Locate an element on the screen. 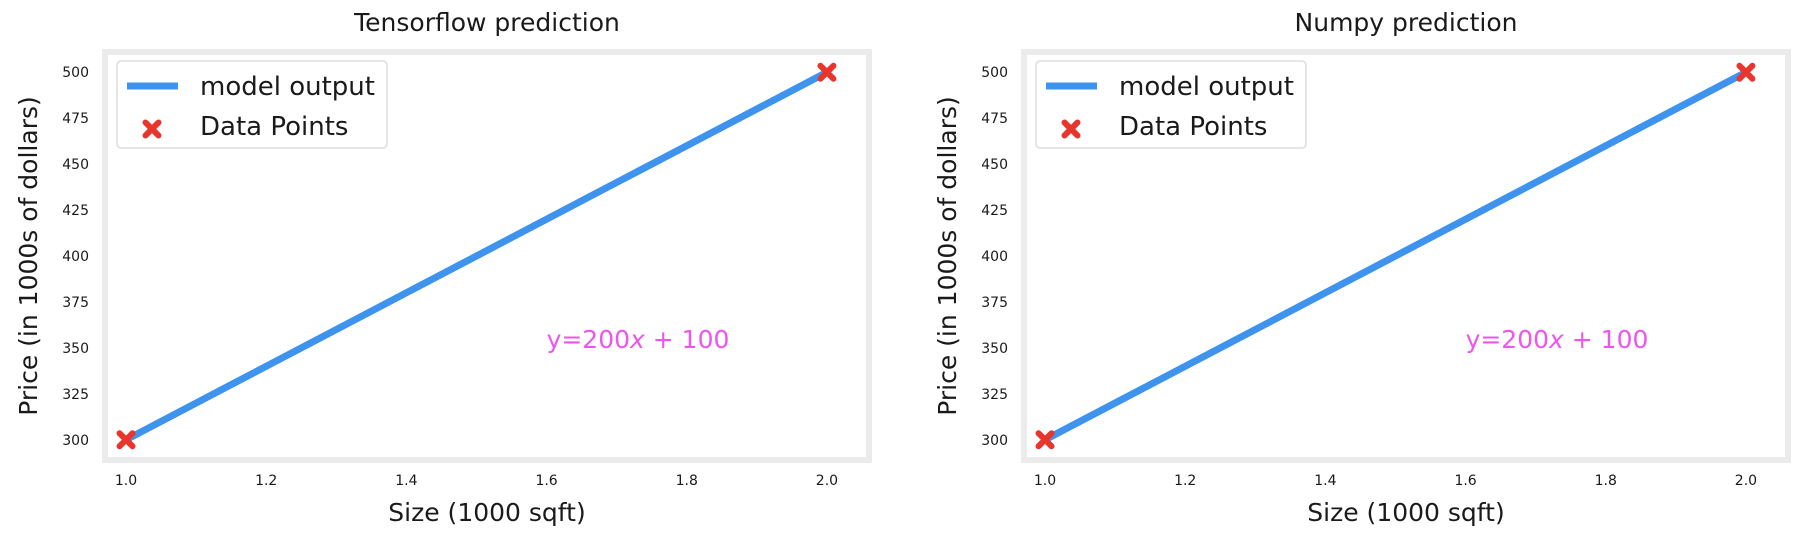 This screenshot has width=1810, height=534. chart-title: Tensorflow prediction is located at coordinates (486, 22).